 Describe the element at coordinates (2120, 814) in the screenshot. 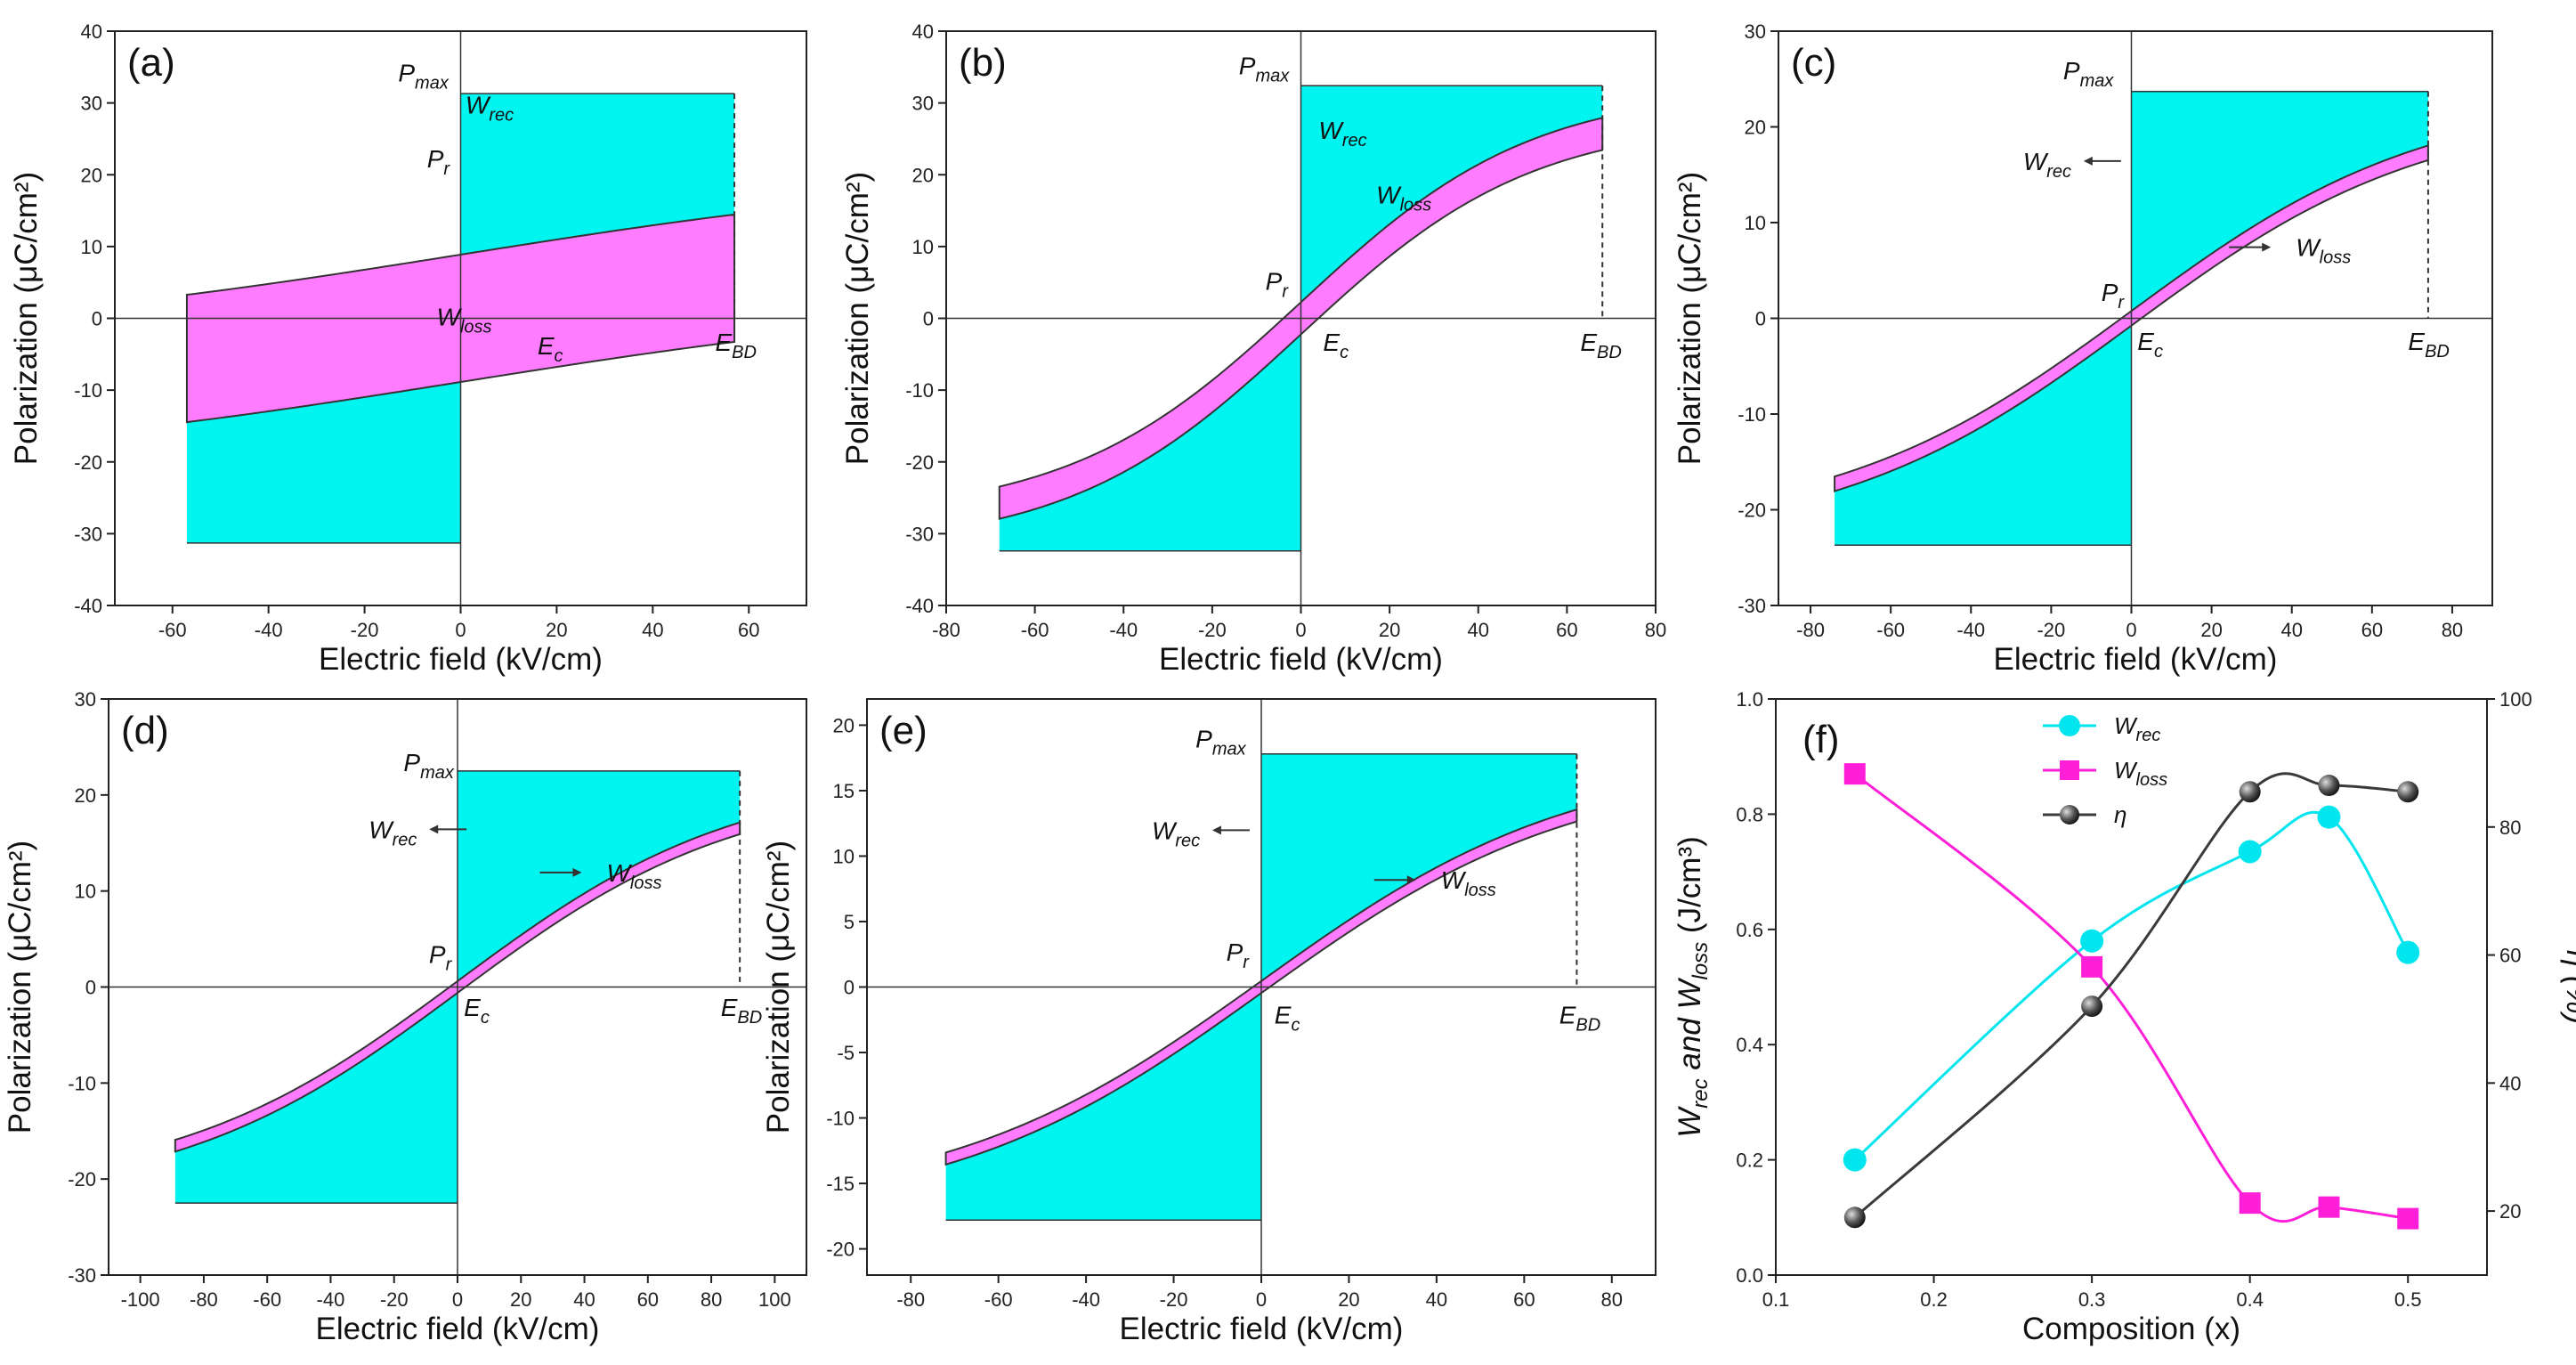

I see `legend-label-η: η` at that location.